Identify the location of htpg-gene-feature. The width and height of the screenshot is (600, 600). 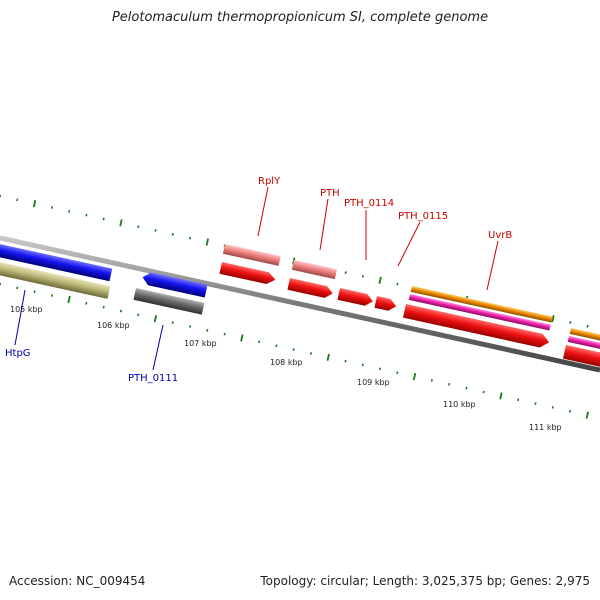
(55, 280).